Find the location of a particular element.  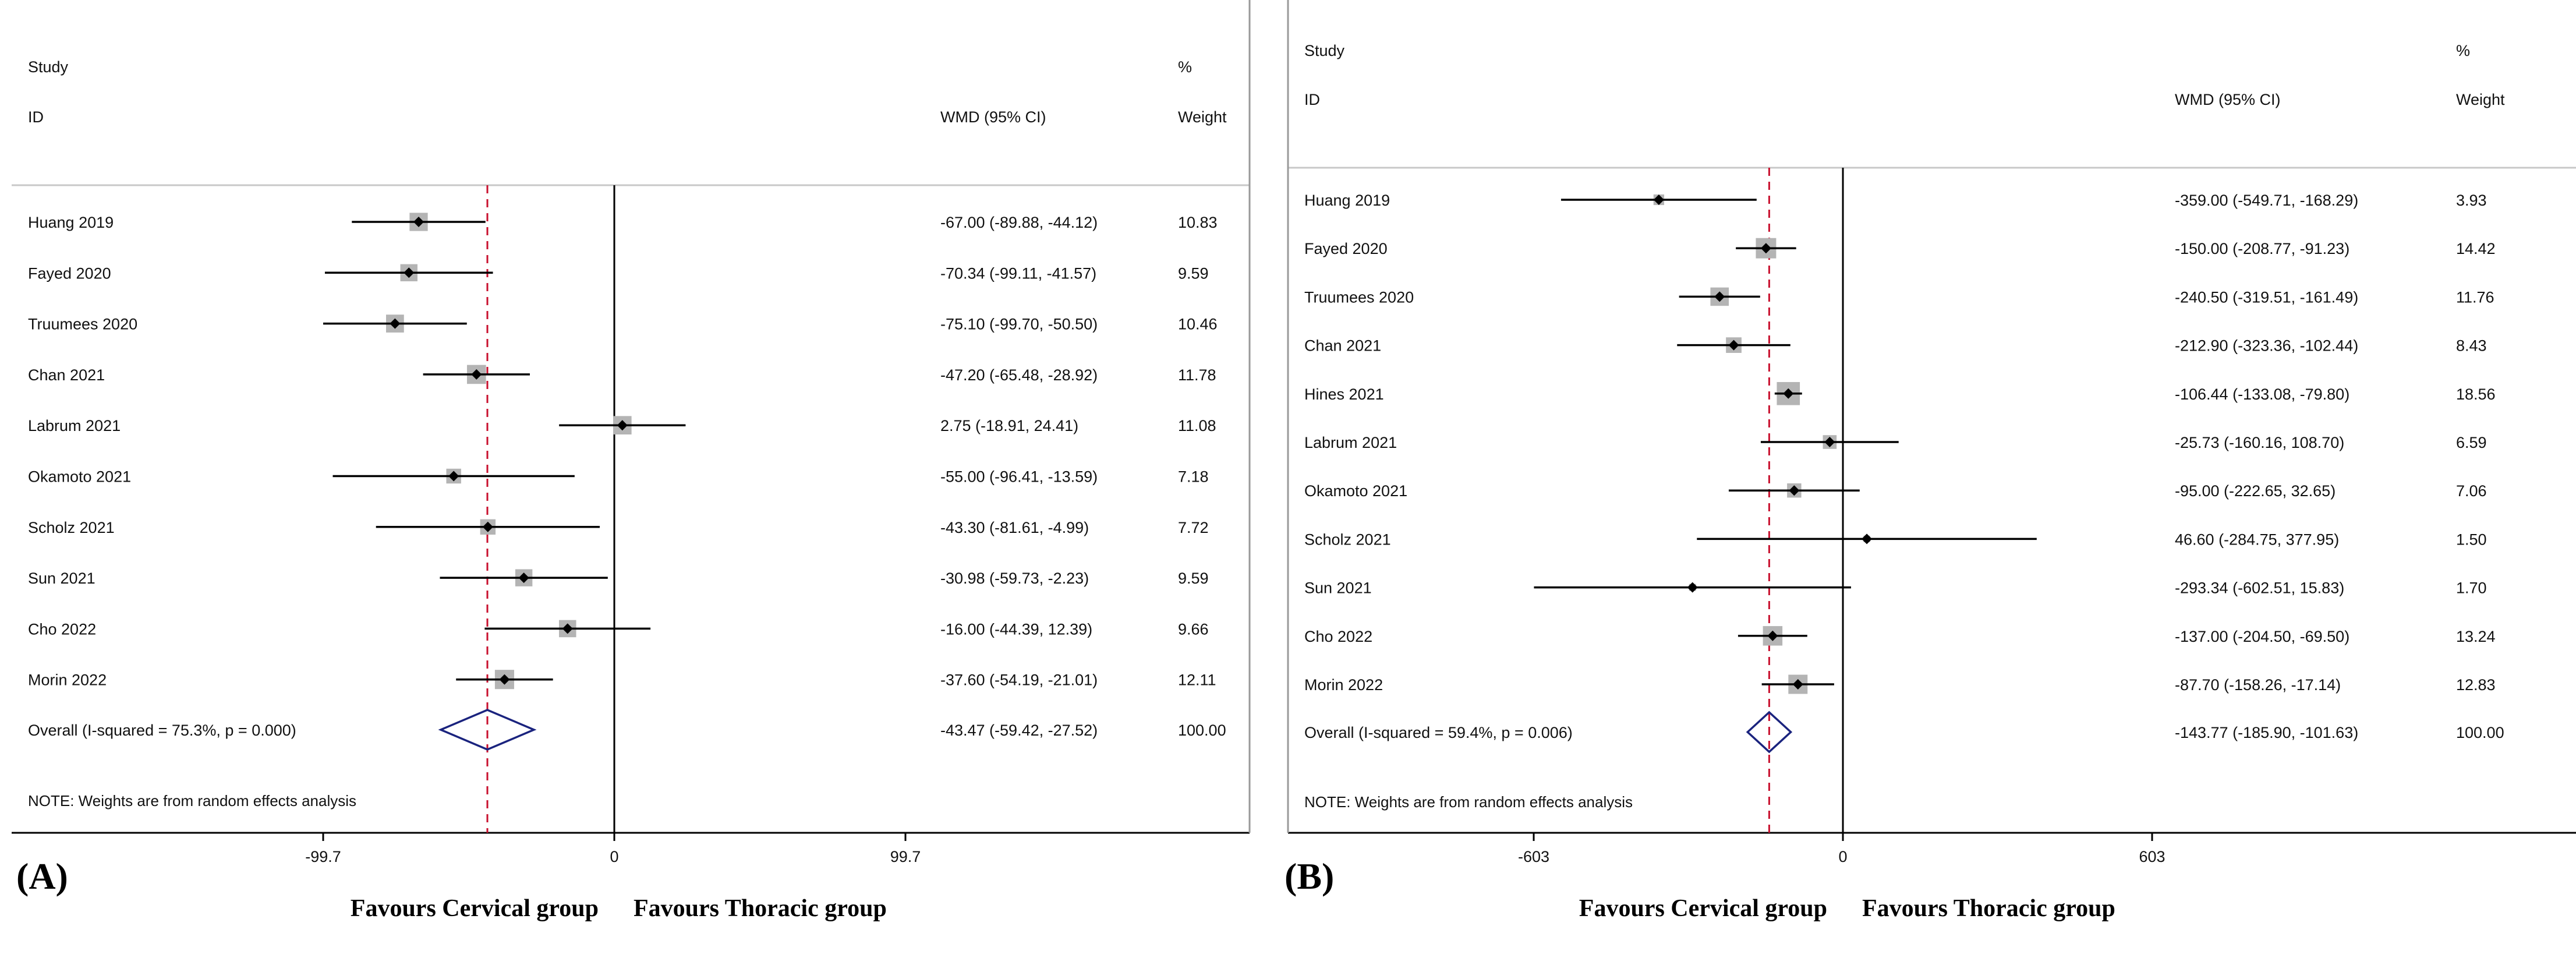

weight-text: 12.83 is located at coordinates (2476, 685).